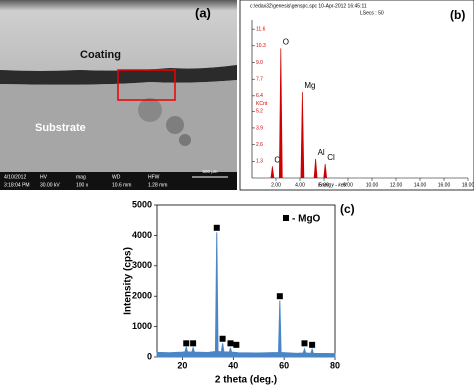  What do you see at coordinates (457, 15) in the screenshot?
I see `panel-label: (b)` at bounding box center [457, 15].